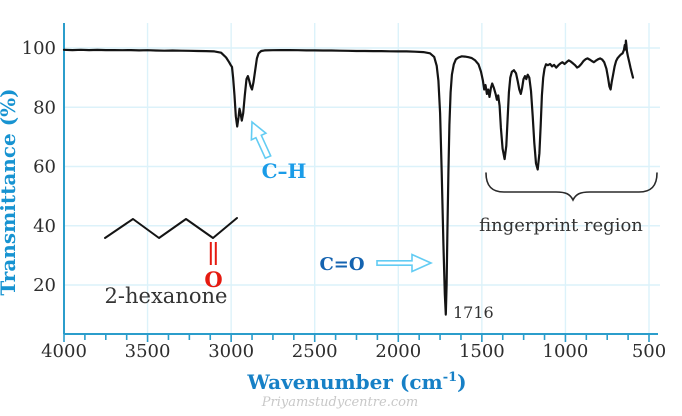 This screenshot has height=416, width=682. Describe the element at coordinates (213, 279) in the screenshot. I see `oxygen-atom-label: O` at that location.